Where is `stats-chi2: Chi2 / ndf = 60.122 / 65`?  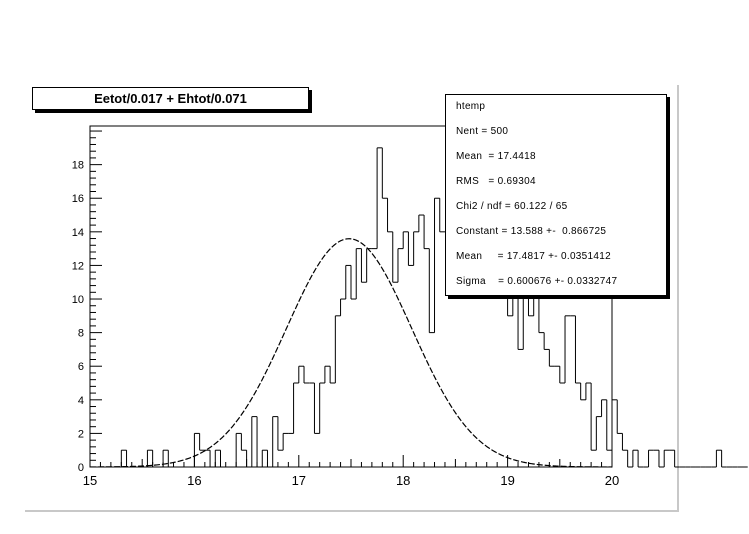
stats-chi2: Chi2 / ndf = 60.122 / 65 is located at coordinates (512, 206).